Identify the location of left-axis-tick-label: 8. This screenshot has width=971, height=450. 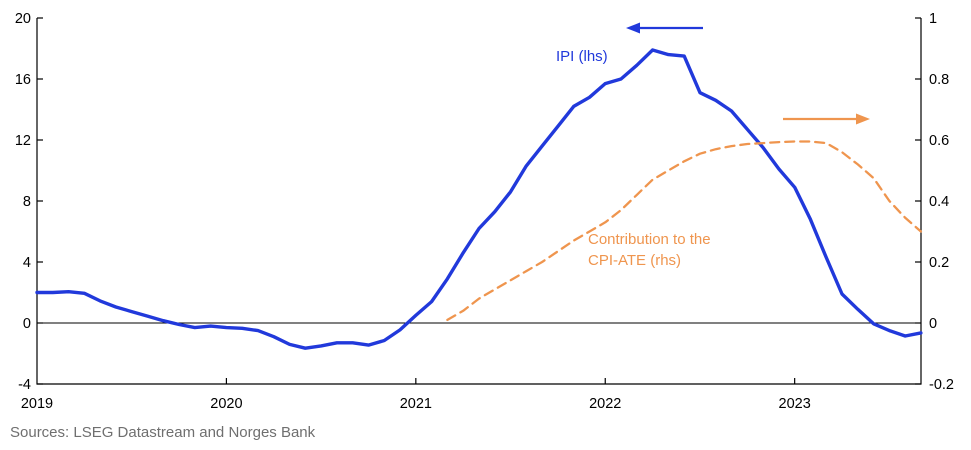
(27, 202).